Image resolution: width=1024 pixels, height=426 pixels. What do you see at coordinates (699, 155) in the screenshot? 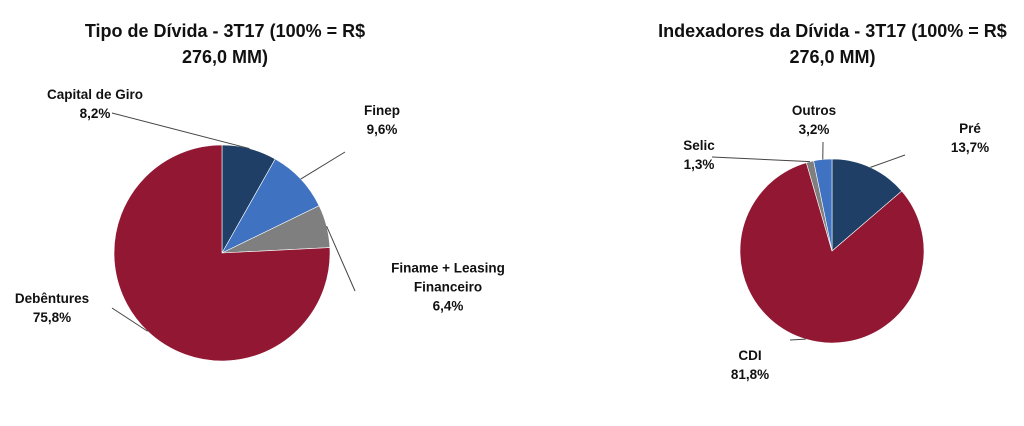
I see `slice-label: Selic 1,3%` at bounding box center [699, 155].